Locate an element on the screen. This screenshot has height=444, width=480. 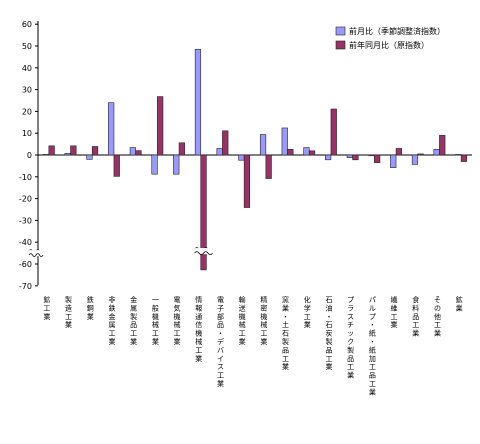
category-label-char: 鉄 is located at coordinates (90, 299).